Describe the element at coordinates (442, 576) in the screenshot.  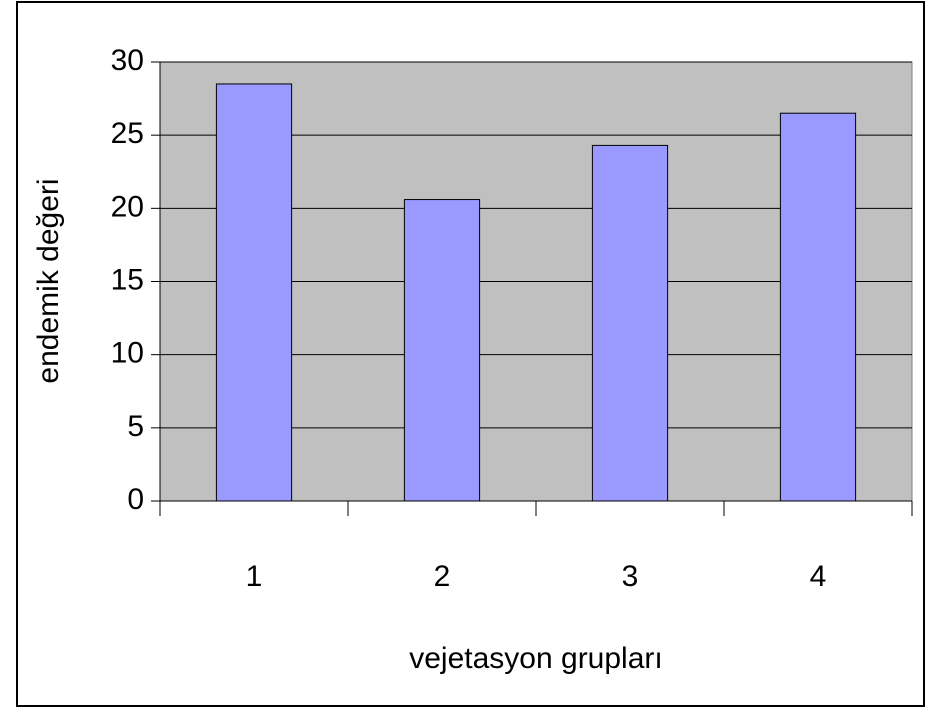
I see `x-tick-label: 2` at that location.